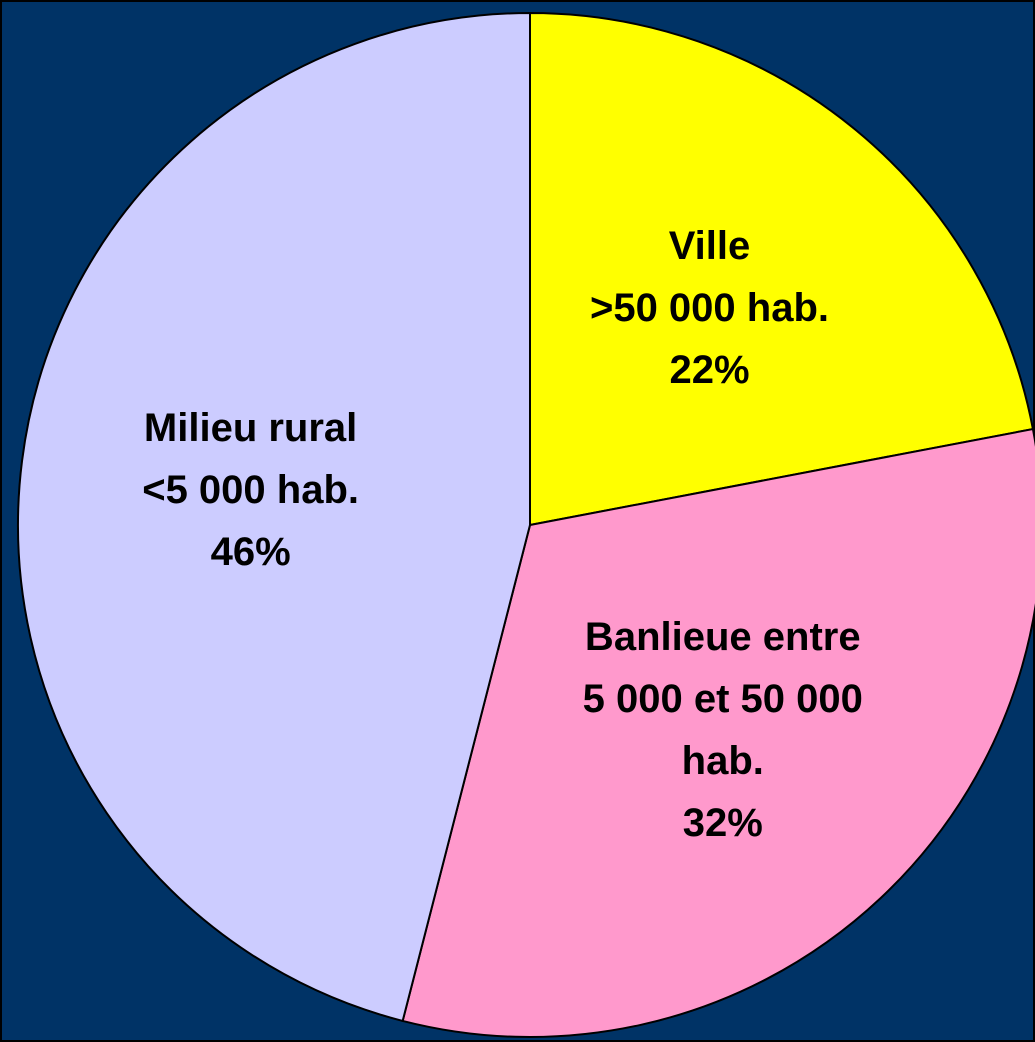 The height and width of the screenshot is (1042, 1035). I want to click on slice-label: Milieu rural <5 000 hab. 46%, so click(250, 490).